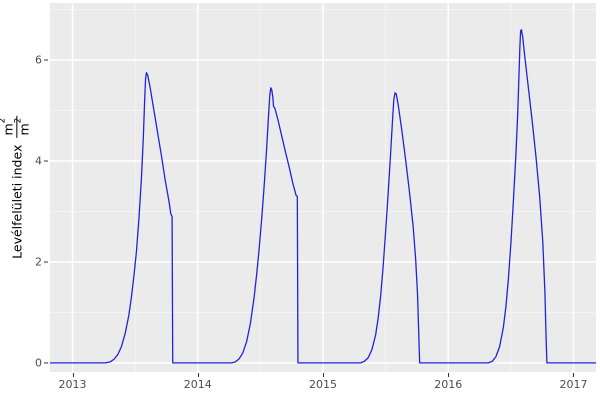  I want to click on y-tick-label: 6, so click(38, 60).